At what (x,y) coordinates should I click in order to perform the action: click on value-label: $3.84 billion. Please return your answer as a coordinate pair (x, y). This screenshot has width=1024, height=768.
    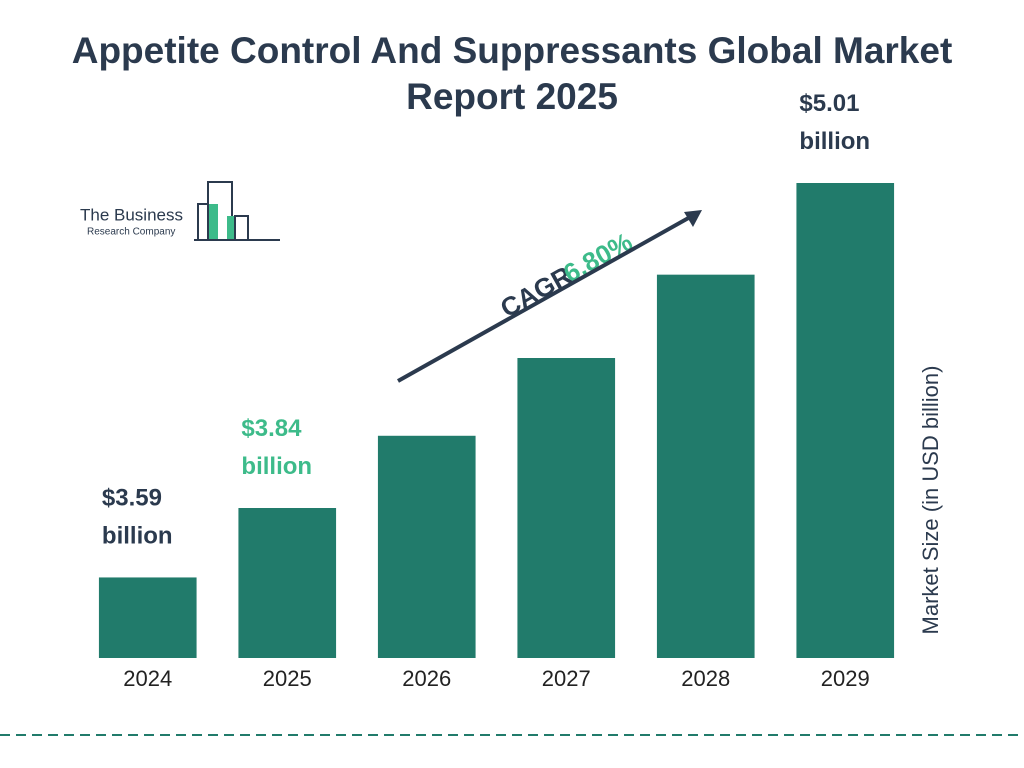
    Looking at the image, I should click on (276, 447).